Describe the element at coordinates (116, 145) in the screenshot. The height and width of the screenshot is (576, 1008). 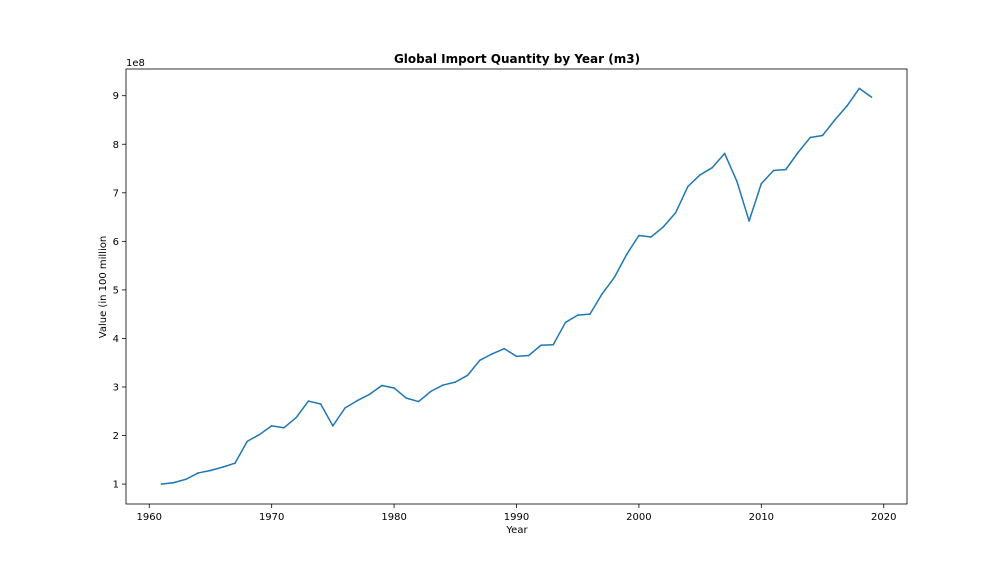
I see `y-tick-label: 8` at that location.